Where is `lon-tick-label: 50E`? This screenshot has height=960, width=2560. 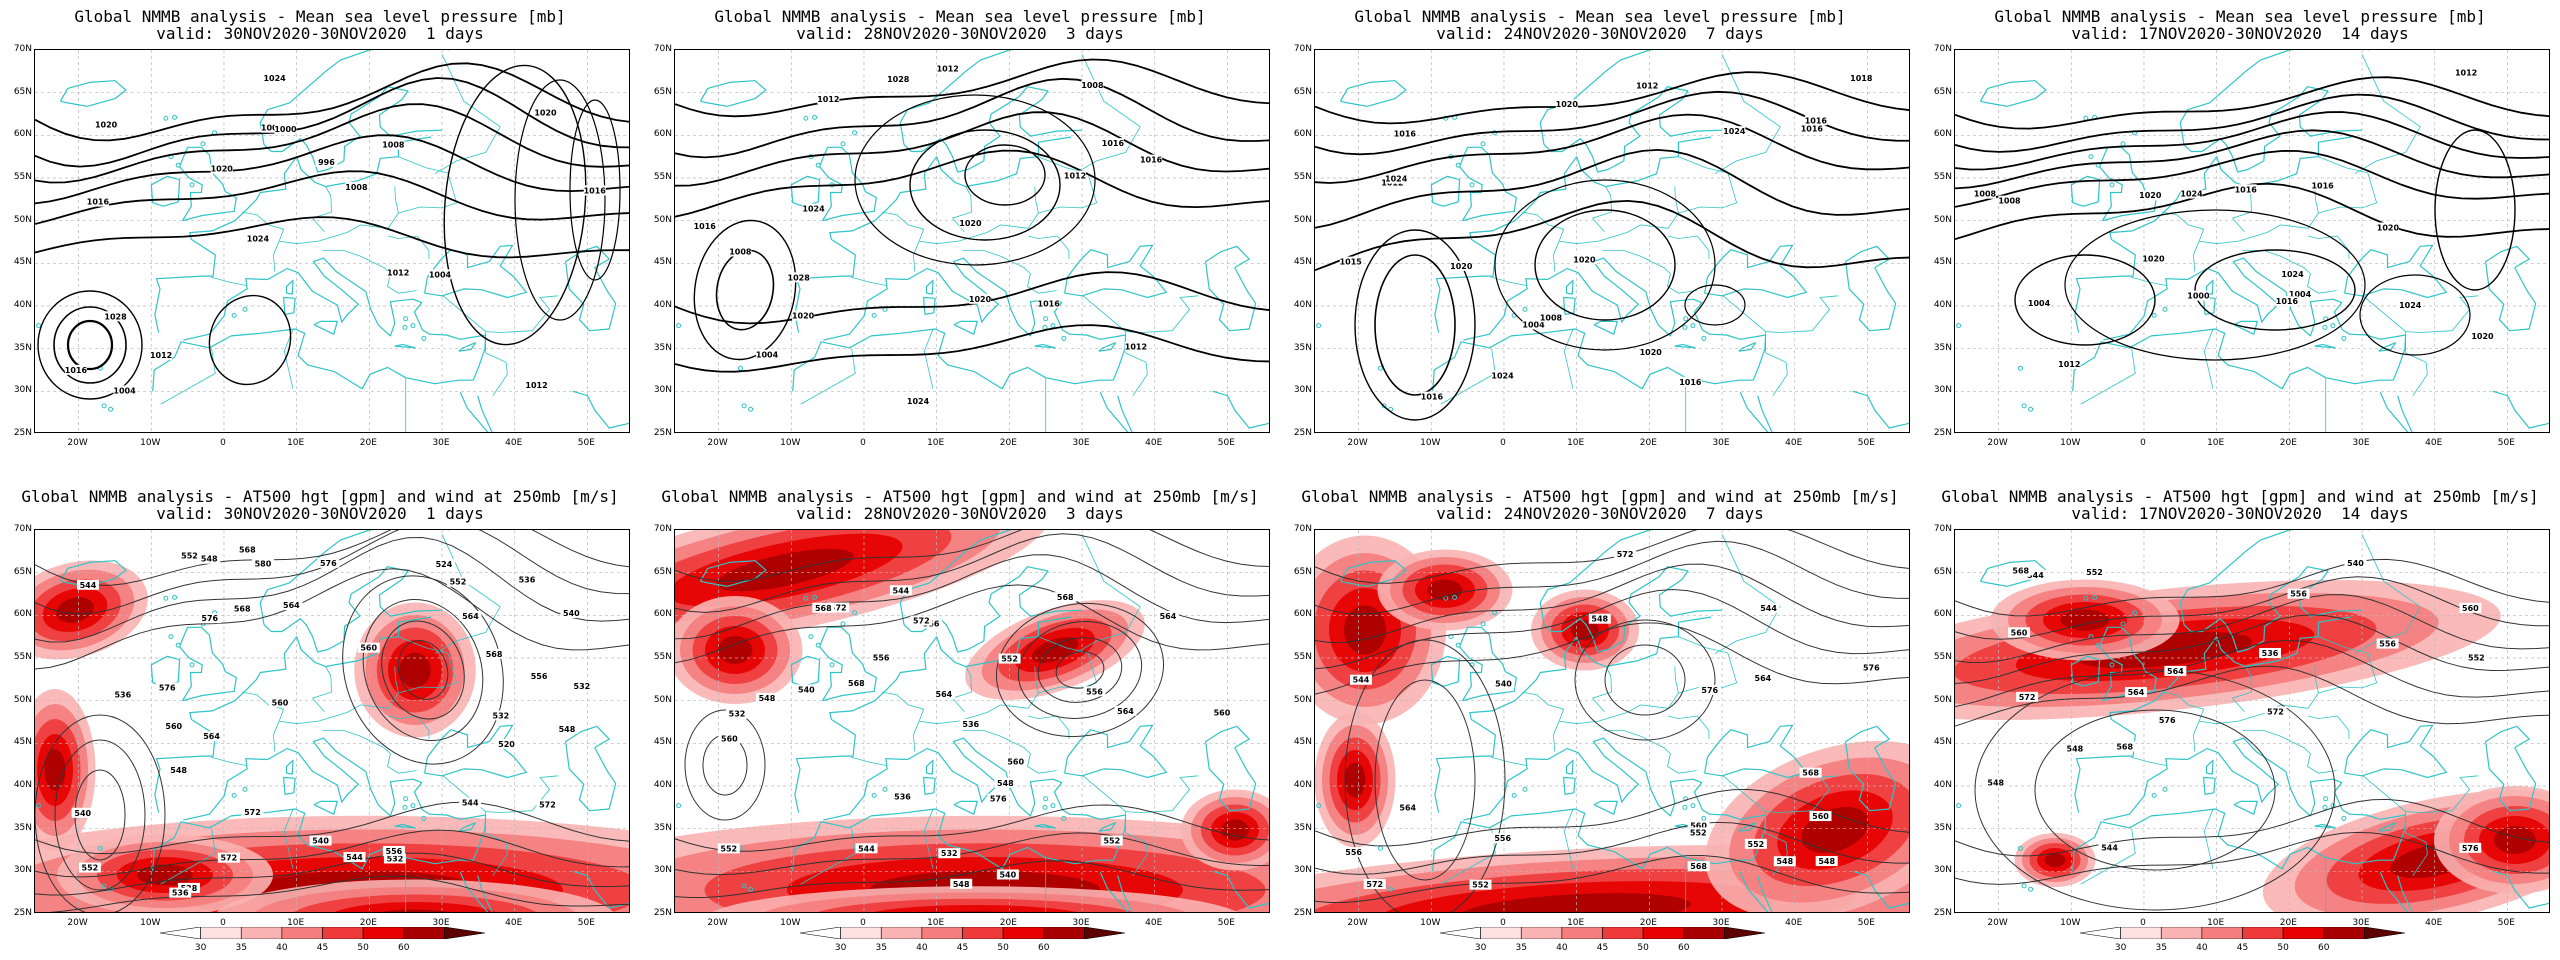
lon-tick-label: 50E is located at coordinates (2506, 923).